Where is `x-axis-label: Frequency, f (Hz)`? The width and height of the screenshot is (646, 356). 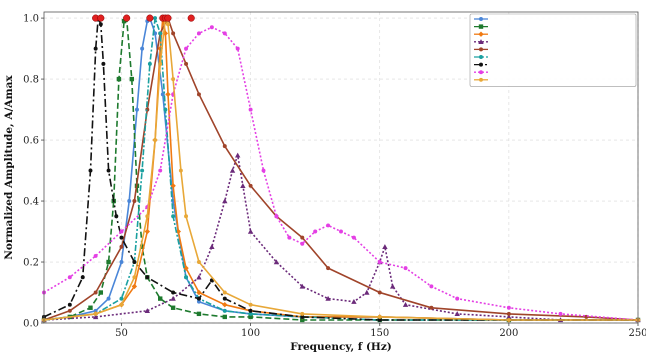 x-axis-label: Frequency, f (Hz) is located at coordinates (341, 347).